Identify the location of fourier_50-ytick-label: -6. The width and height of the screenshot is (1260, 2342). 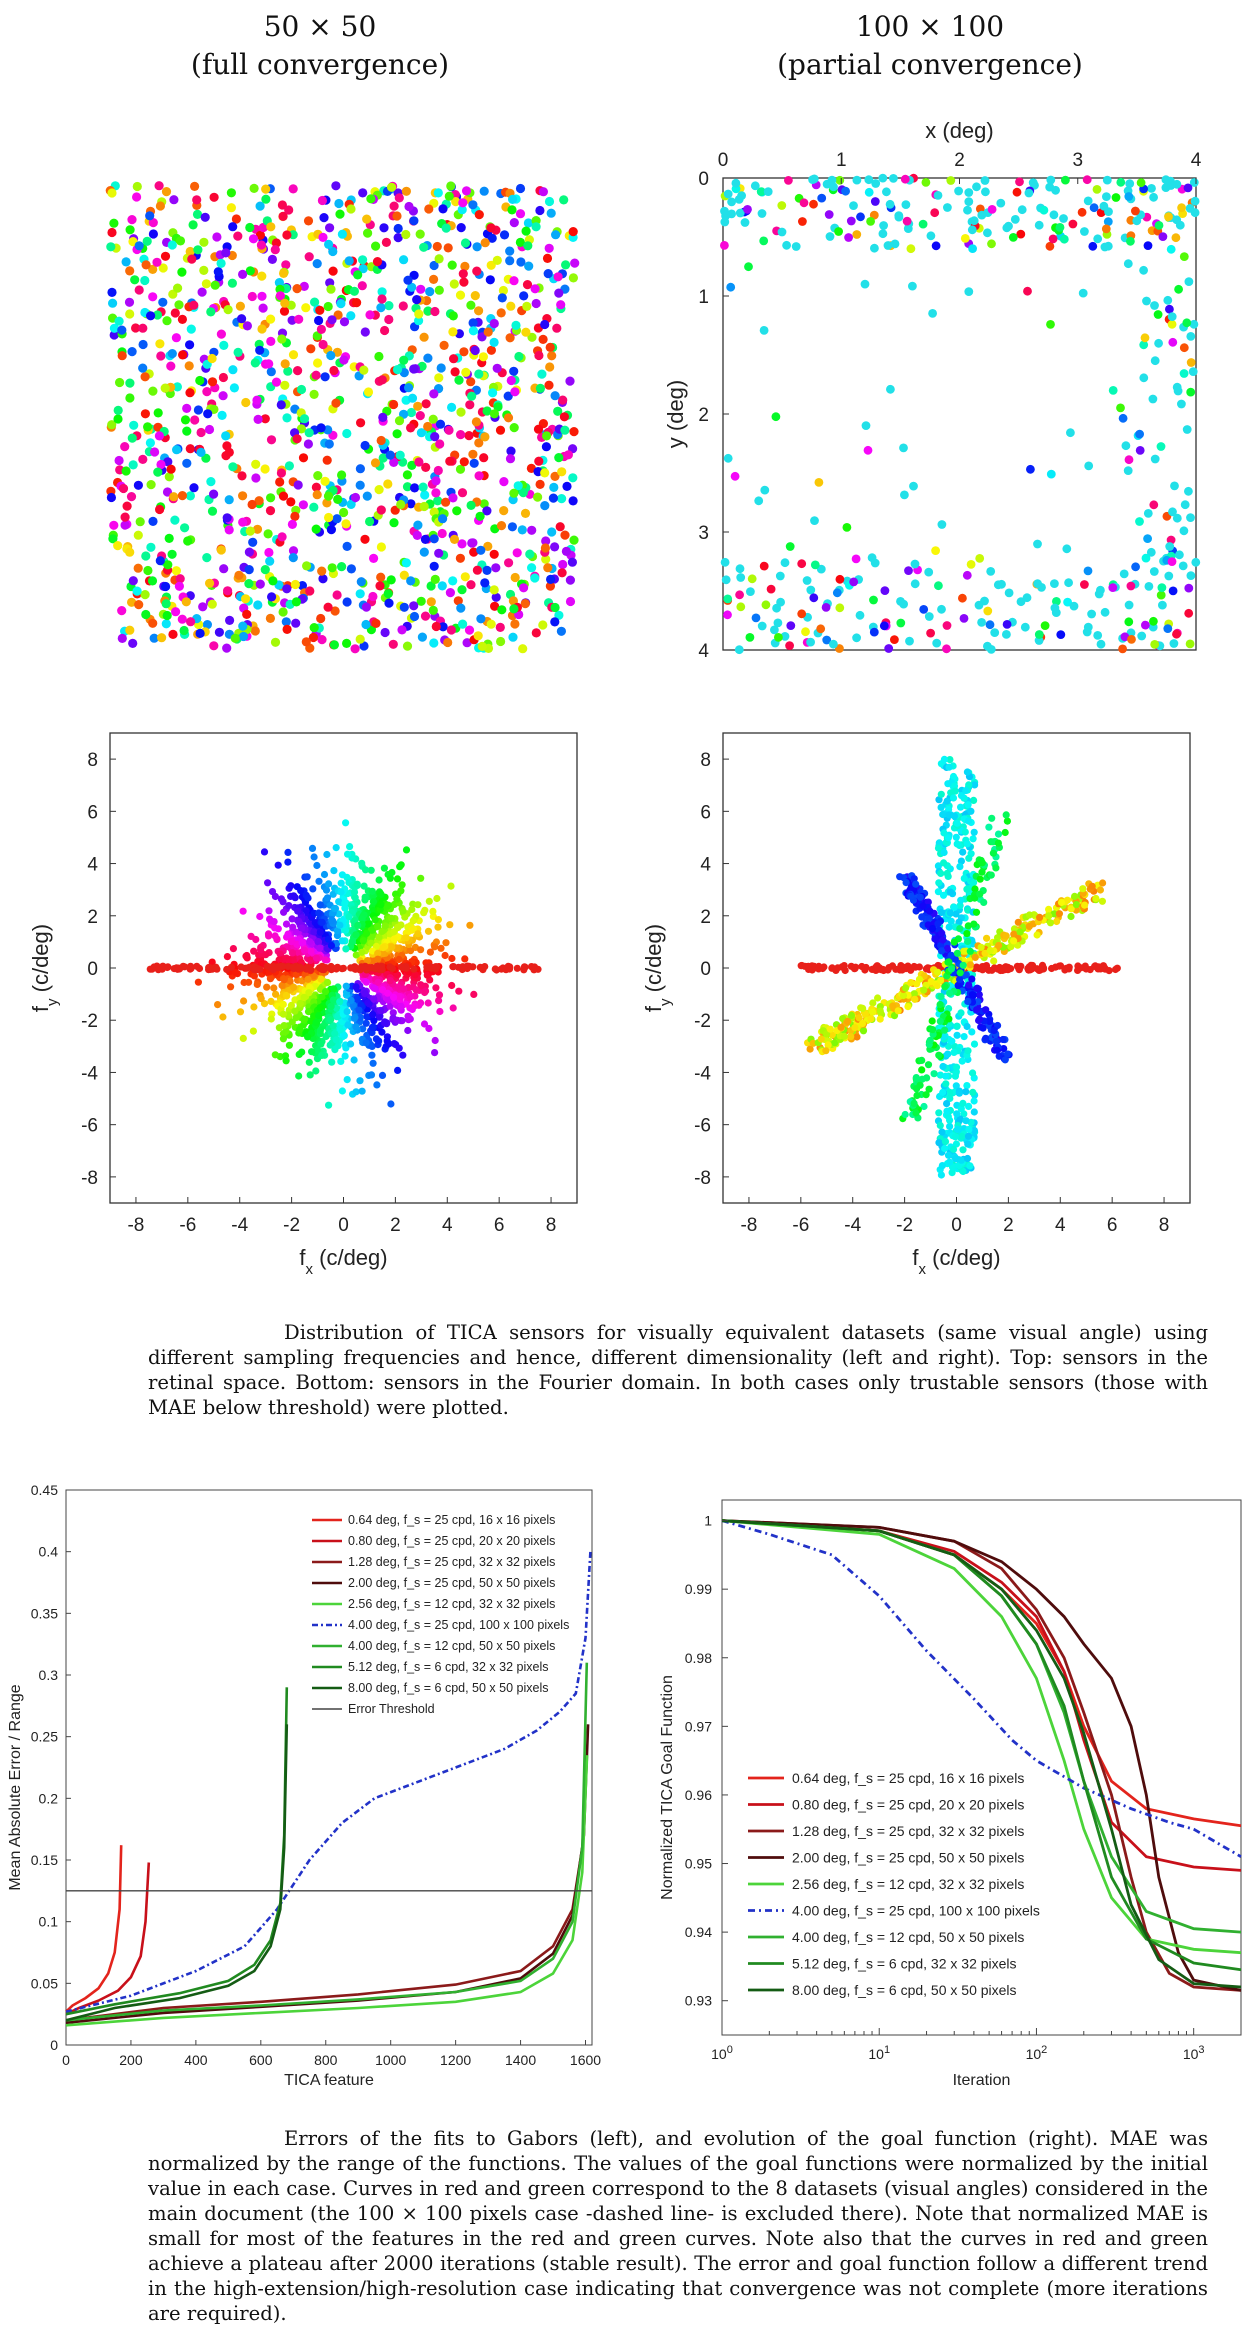
(89, 1126).